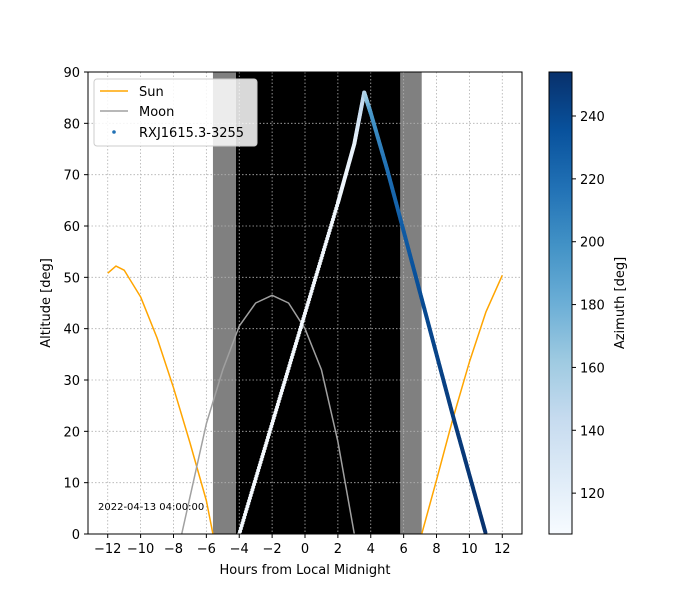  Describe the element at coordinates (592, 368) in the screenshot. I see `colorbar-tick-label: 160` at that location.